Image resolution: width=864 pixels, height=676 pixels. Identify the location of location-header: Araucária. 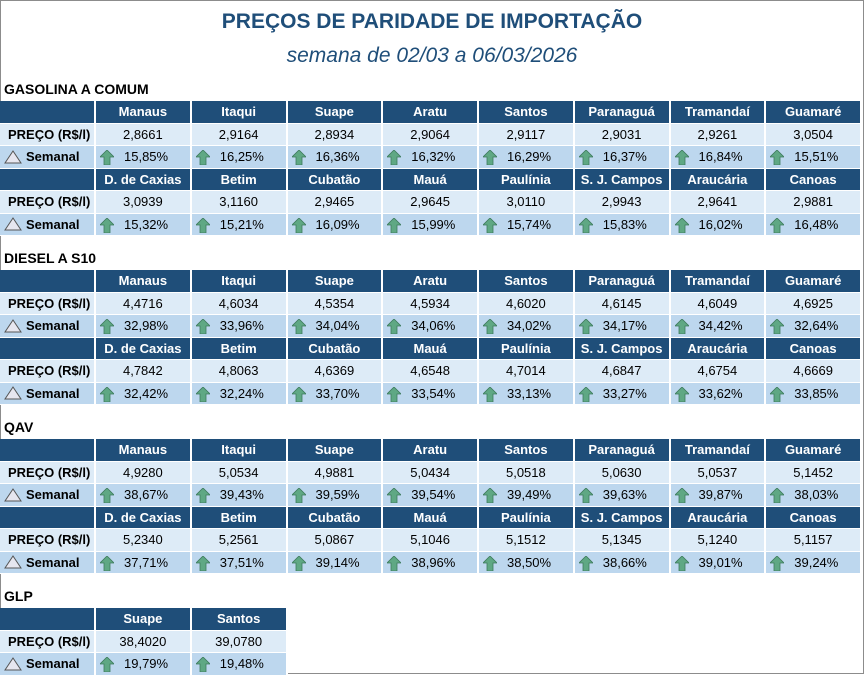
(718, 179).